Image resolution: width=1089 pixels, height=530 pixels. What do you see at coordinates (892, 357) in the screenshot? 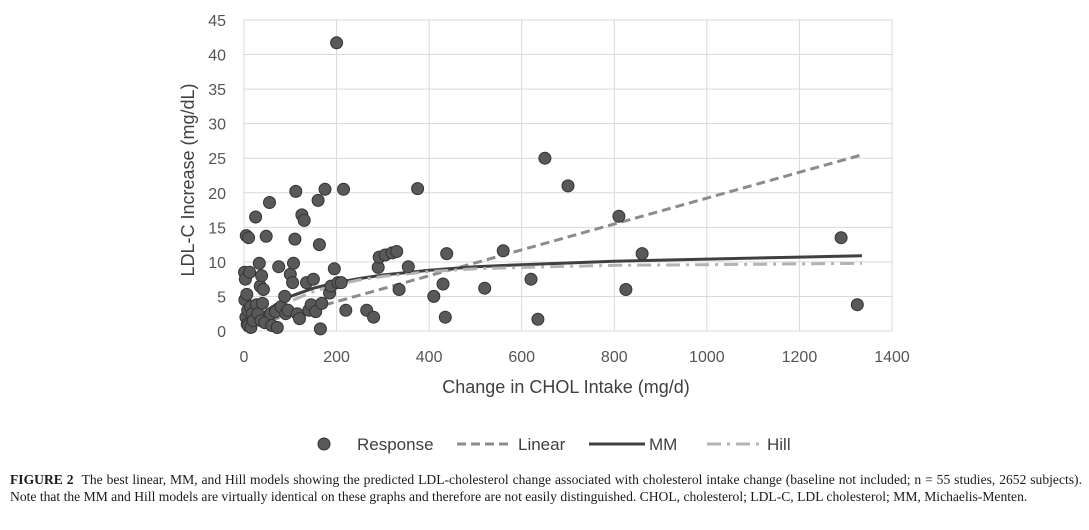
I see `x-tick-label: 1400` at bounding box center [892, 357].